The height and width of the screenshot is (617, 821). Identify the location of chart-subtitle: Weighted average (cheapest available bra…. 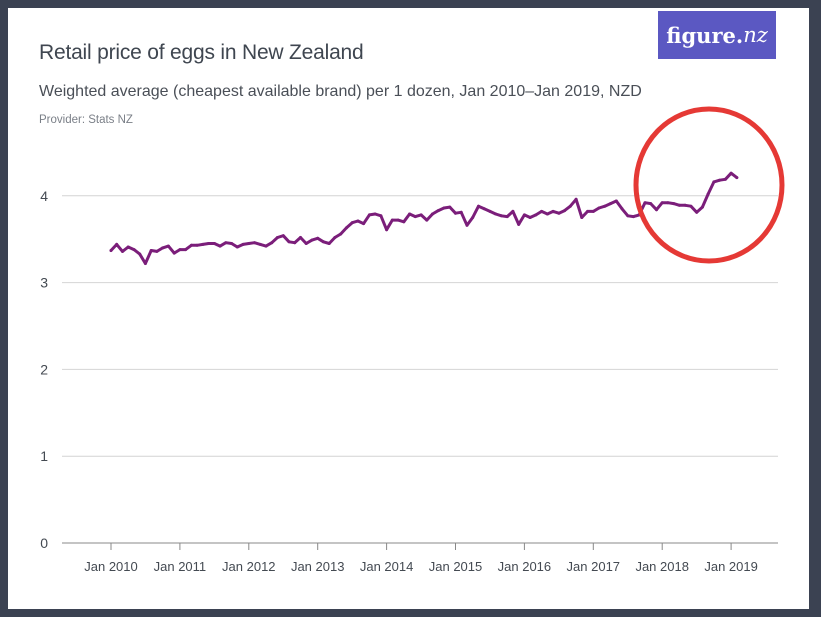
(340, 91).